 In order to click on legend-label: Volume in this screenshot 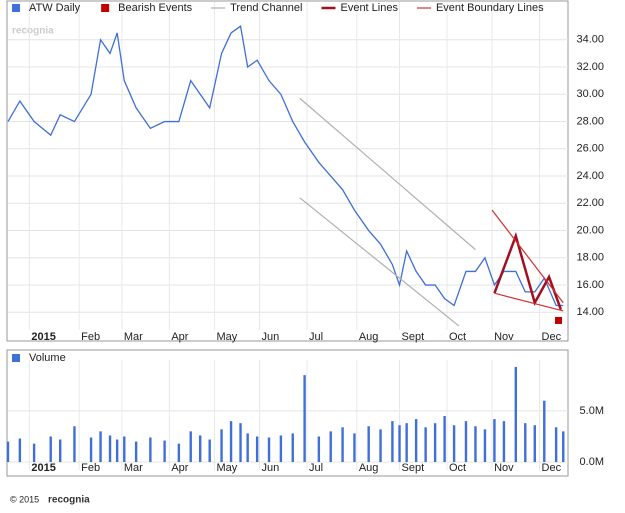, I will do `click(47, 358)`.